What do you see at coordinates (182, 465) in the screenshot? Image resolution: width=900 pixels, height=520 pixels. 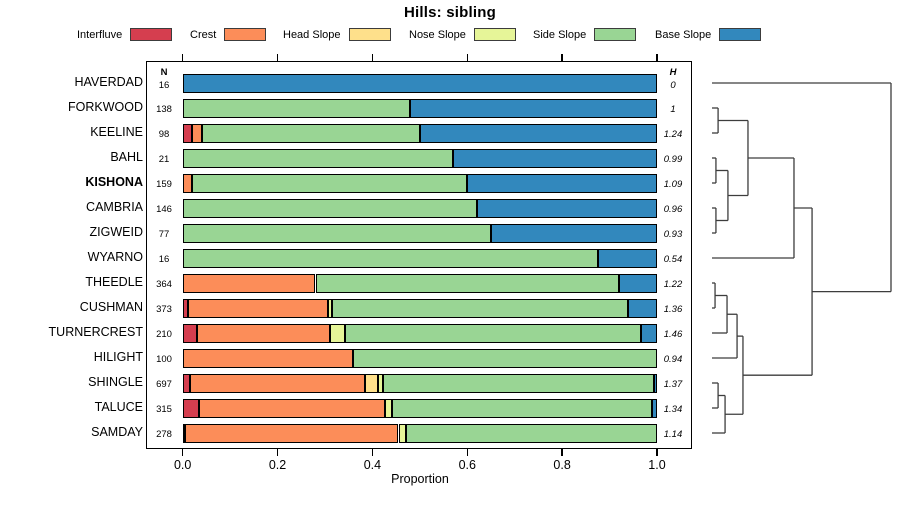 I see `axis-tick-label: 0.0` at bounding box center [182, 465].